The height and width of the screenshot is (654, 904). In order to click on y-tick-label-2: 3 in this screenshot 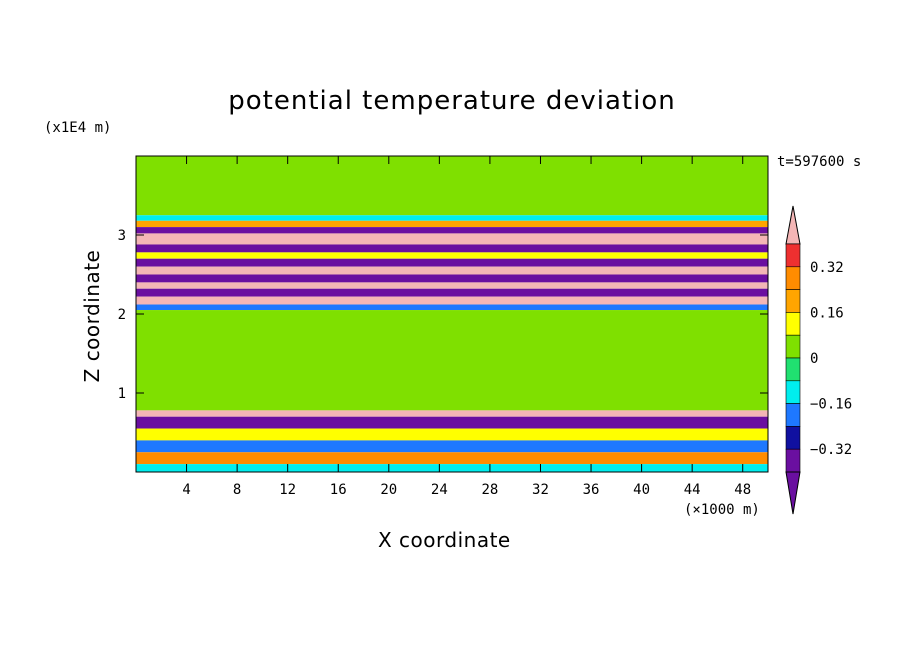, I will do `click(122, 236)`.